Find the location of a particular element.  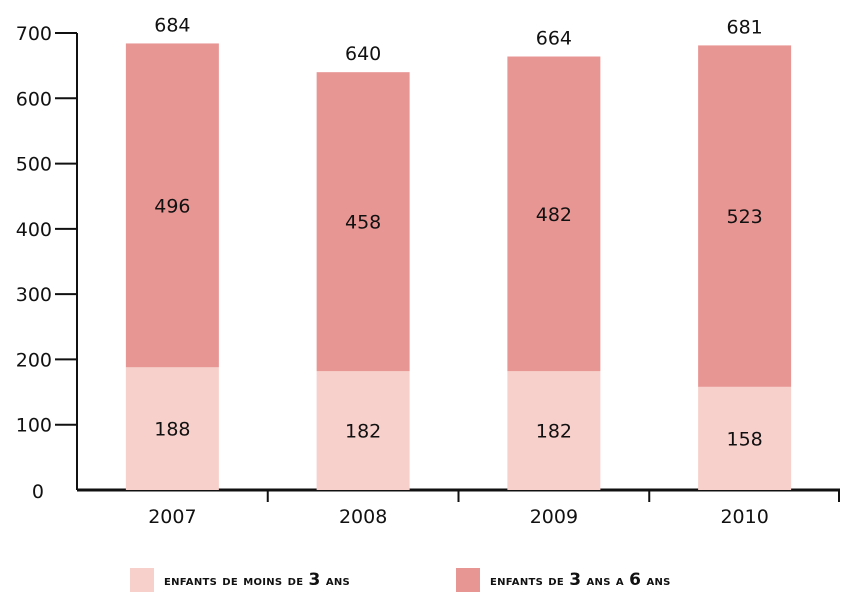

bar-total-label: 640 is located at coordinates (363, 54).